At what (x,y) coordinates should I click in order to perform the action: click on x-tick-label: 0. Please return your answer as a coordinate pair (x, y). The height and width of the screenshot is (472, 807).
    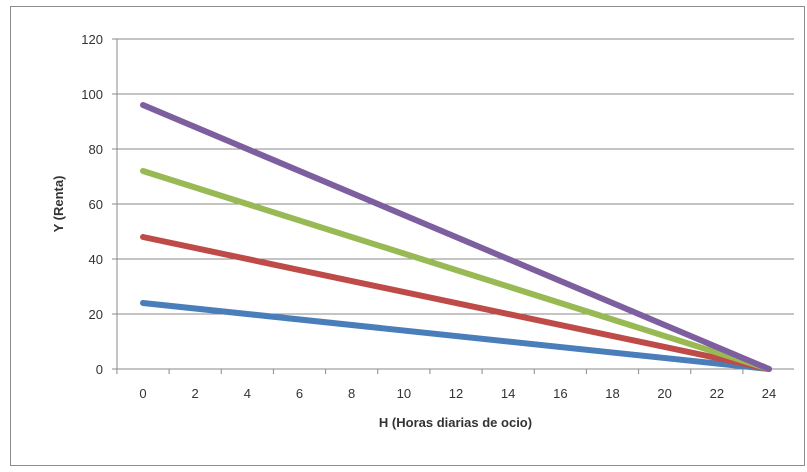
    Looking at the image, I should click on (142, 393).